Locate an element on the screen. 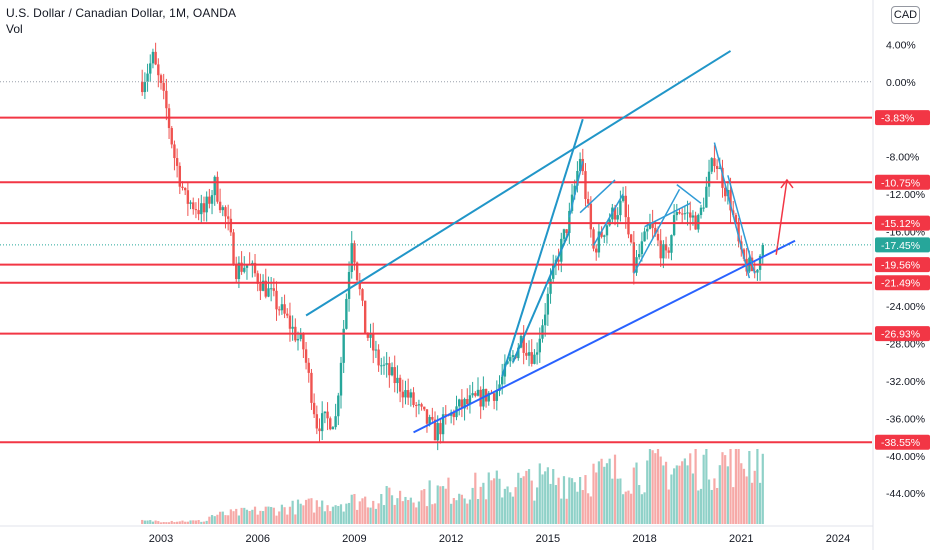 Image resolution: width=932 pixels, height=555 pixels. time-axis: 2003 2006 2009 2012 2015 2018 2021 2024 is located at coordinates (436, 535).